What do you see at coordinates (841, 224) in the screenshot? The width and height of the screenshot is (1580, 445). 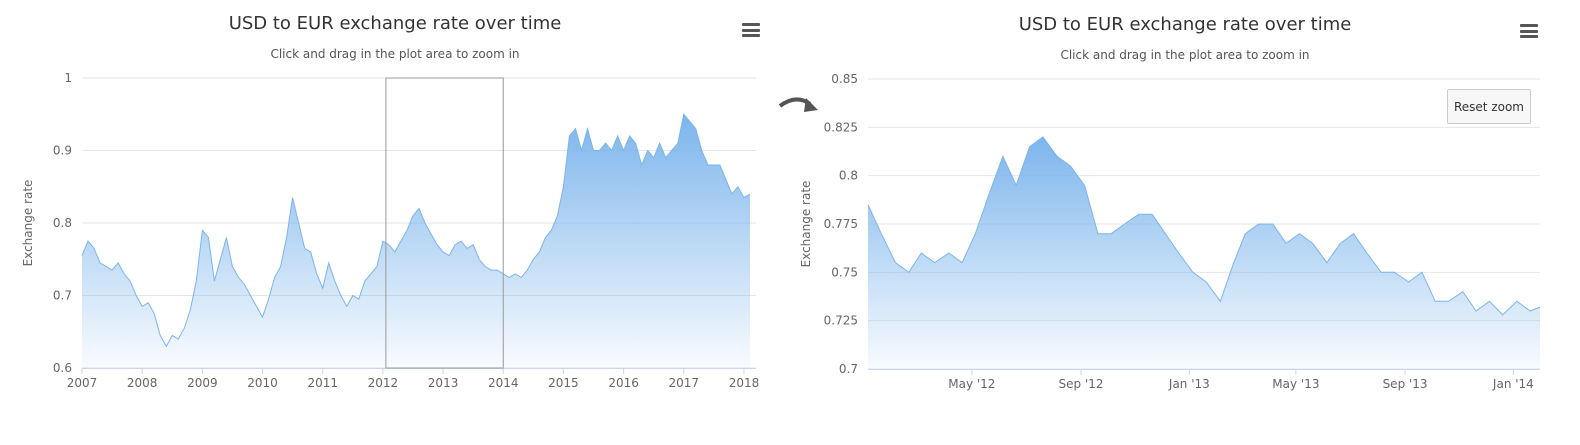 I see `y-tick-label: 0.775` at bounding box center [841, 224].